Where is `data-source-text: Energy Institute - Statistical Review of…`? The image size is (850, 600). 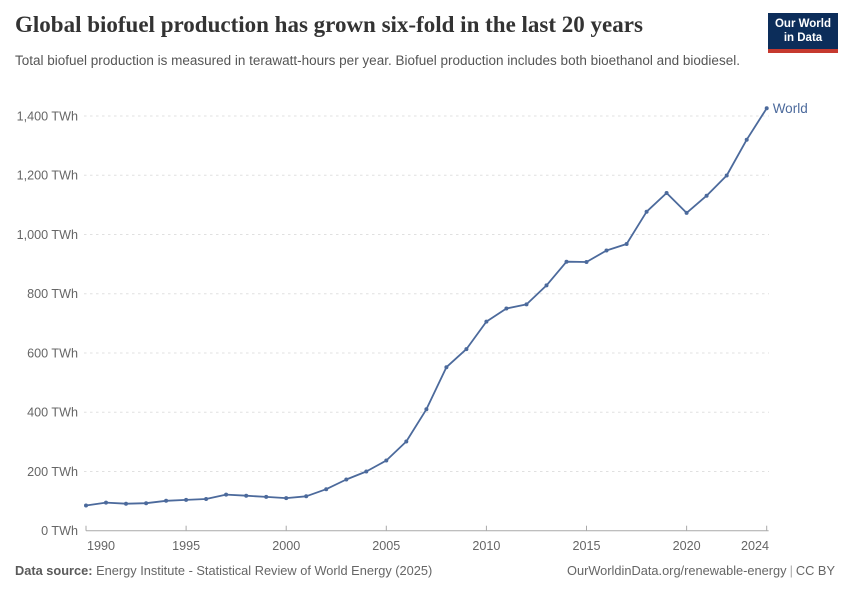 data-source-text: Energy Institute - Statistical Review of… is located at coordinates (264, 570).